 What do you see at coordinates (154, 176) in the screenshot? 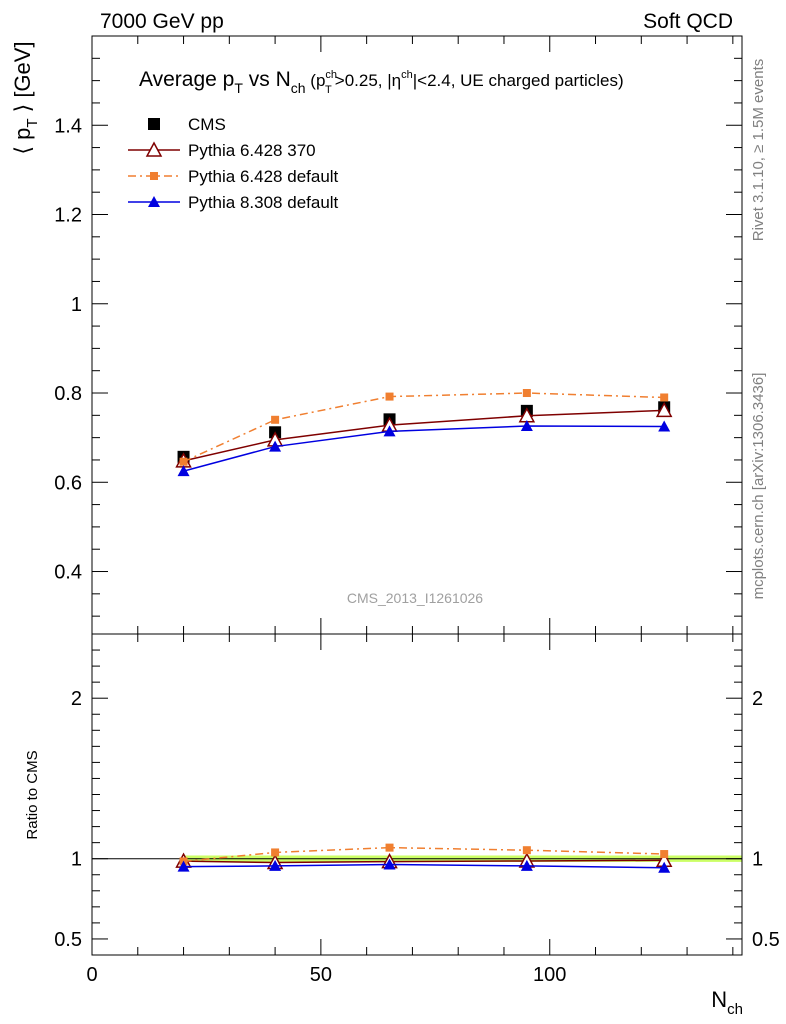
I see `legend-marker-pythia-6-428-default` at bounding box center [154, 176].